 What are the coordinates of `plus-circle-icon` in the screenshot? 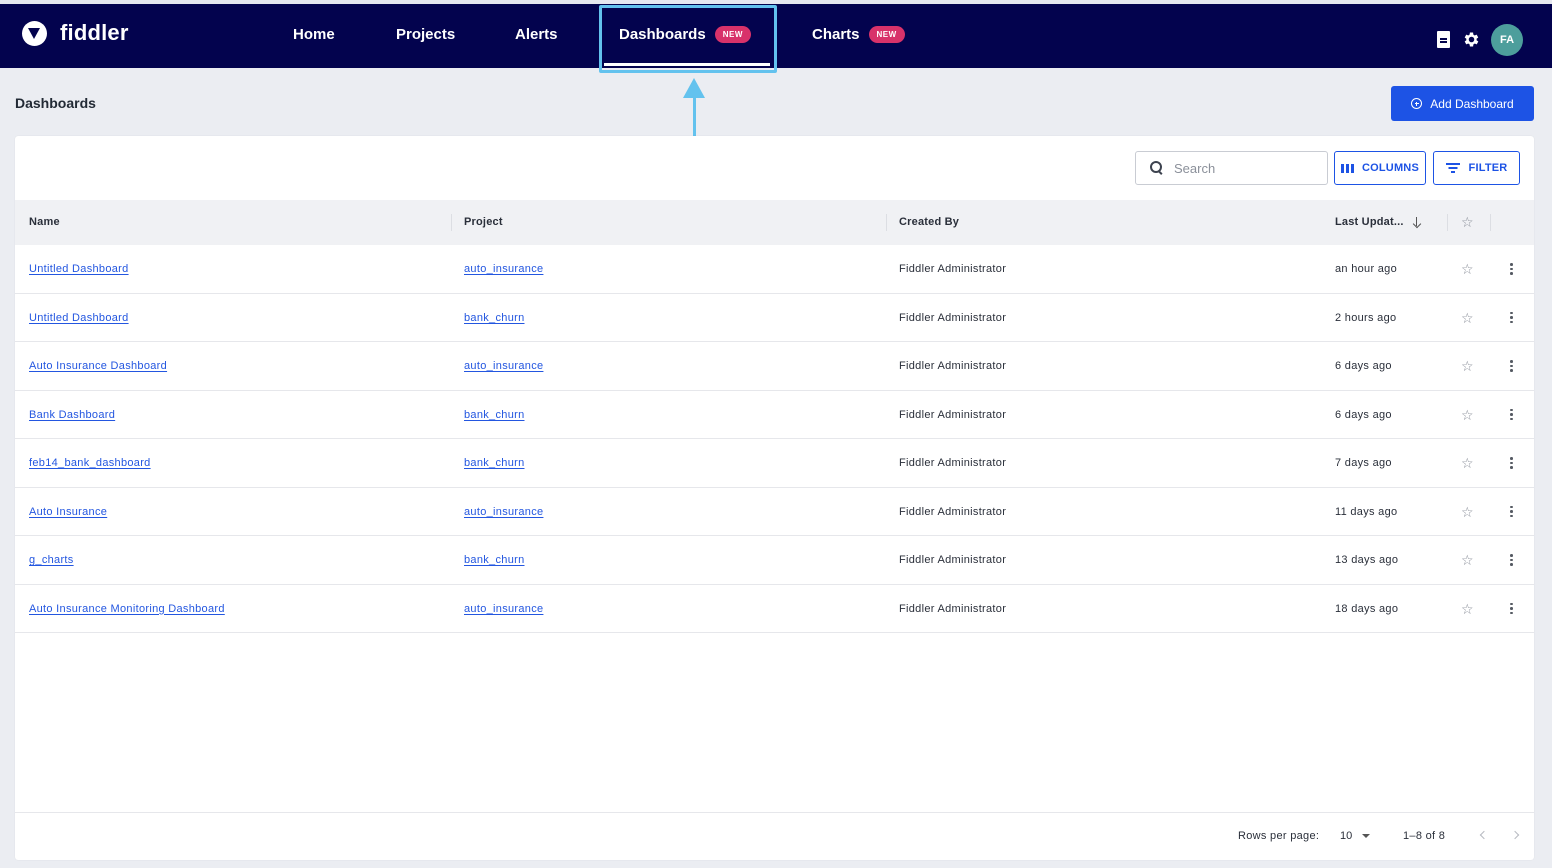 It's located at (1417, 103).